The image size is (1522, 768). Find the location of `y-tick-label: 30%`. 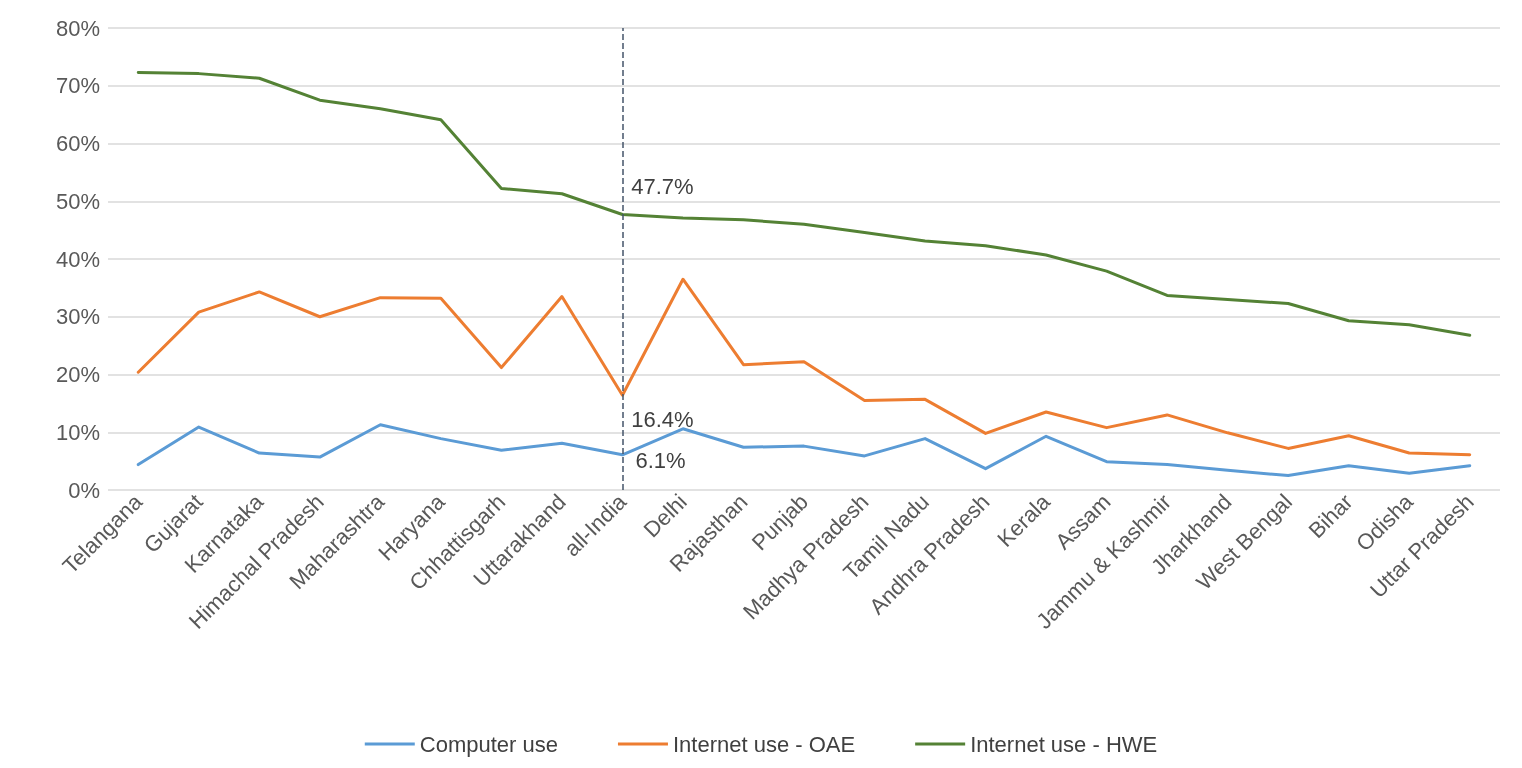

y-tick-label: 30% is located at coordinates (77, 317).